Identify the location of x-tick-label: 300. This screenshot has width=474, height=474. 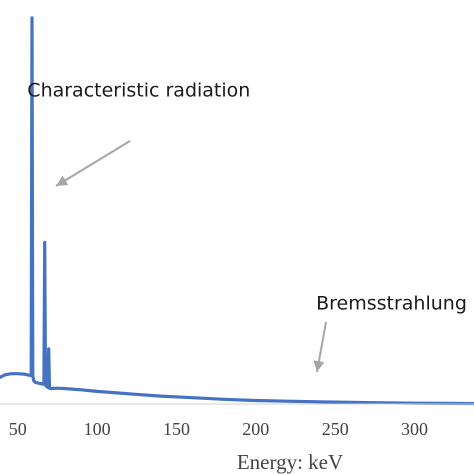
(414, 429).